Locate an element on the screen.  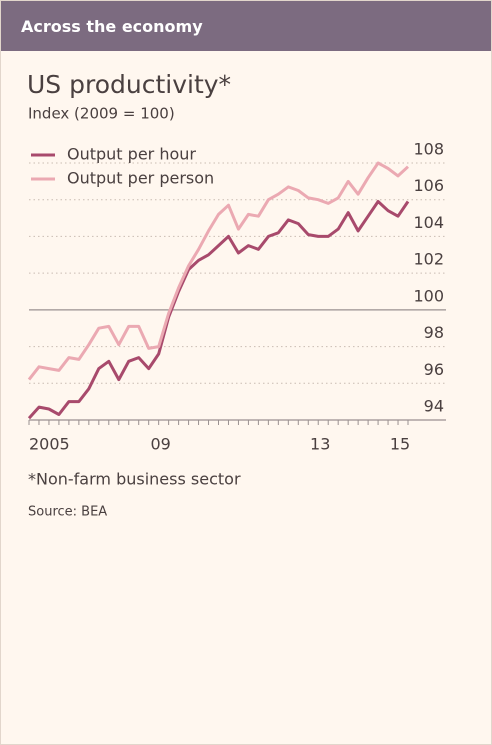
y-tick-label: 94 is located at coordinates (434, 406).